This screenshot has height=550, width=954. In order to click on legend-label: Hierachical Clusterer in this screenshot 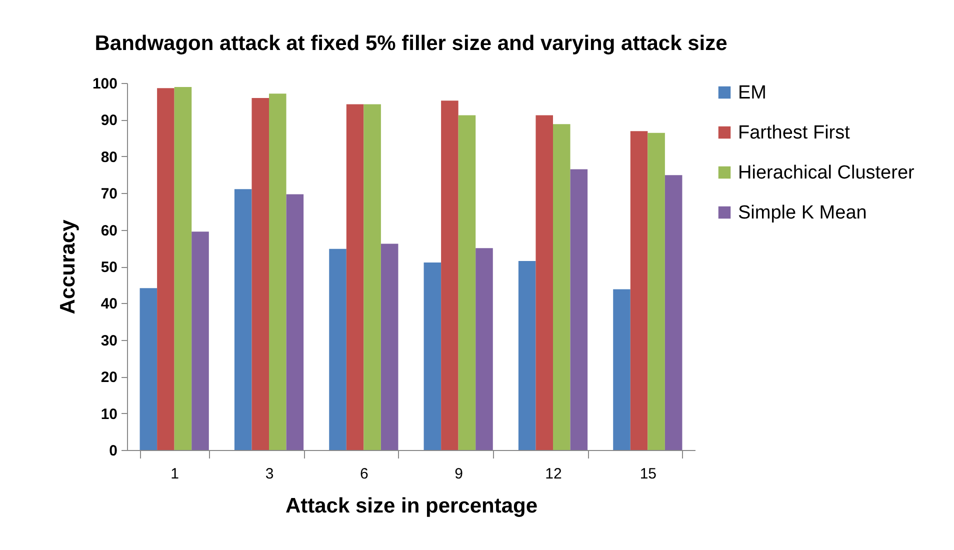, I will do `click(827, 173)`.